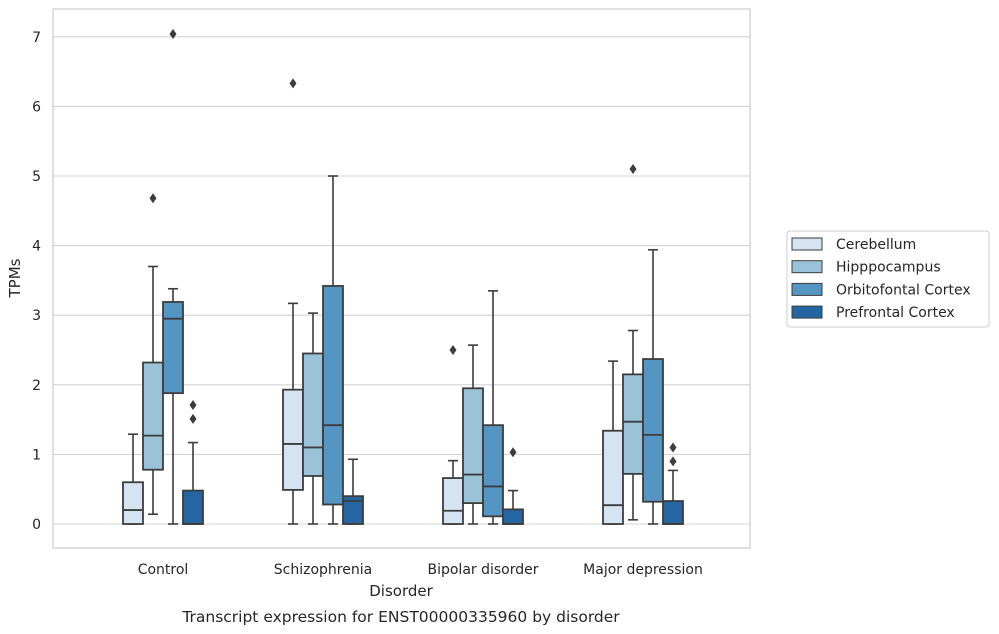 This screenshot has height=634, width=999. I want to click on legend-frame, so click(888, 279).